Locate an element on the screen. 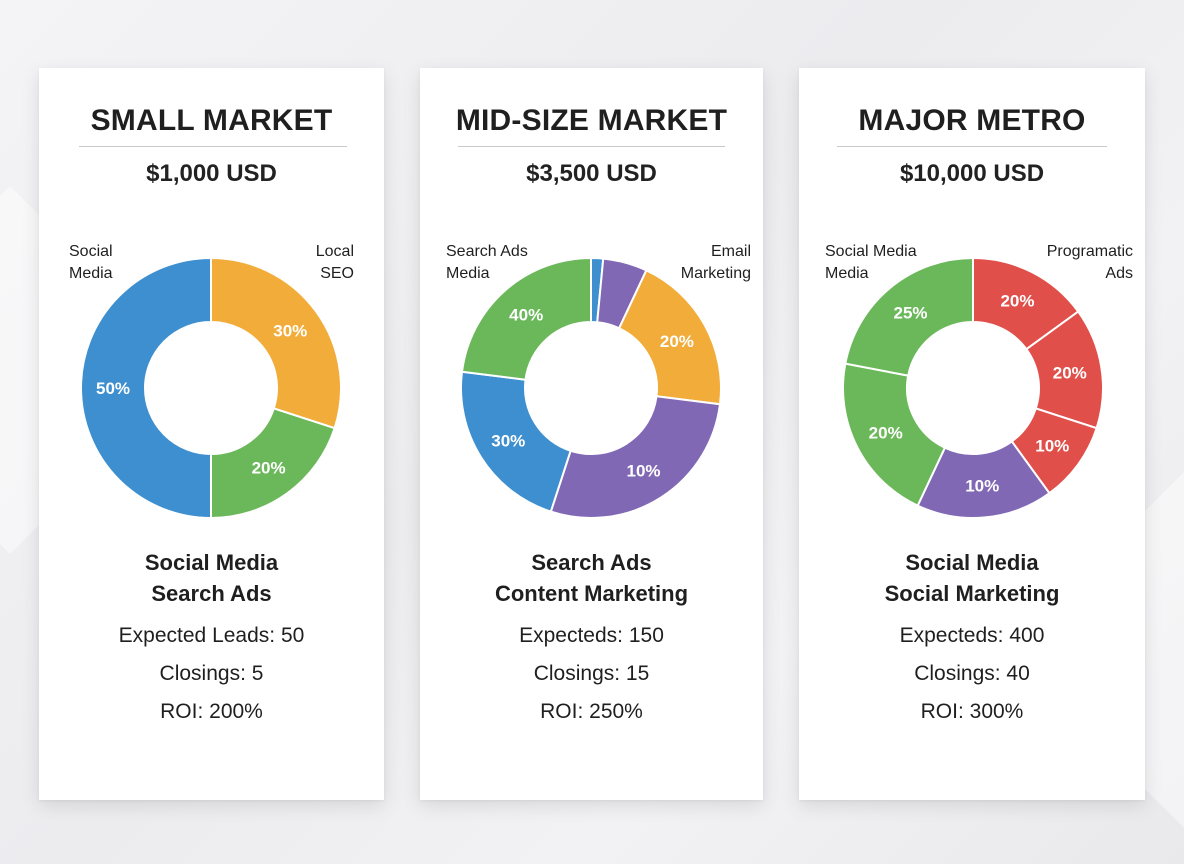 This screenshot has height=864, width=1184. metric-line: ROI: 200% is located at coordinates (211, 711).